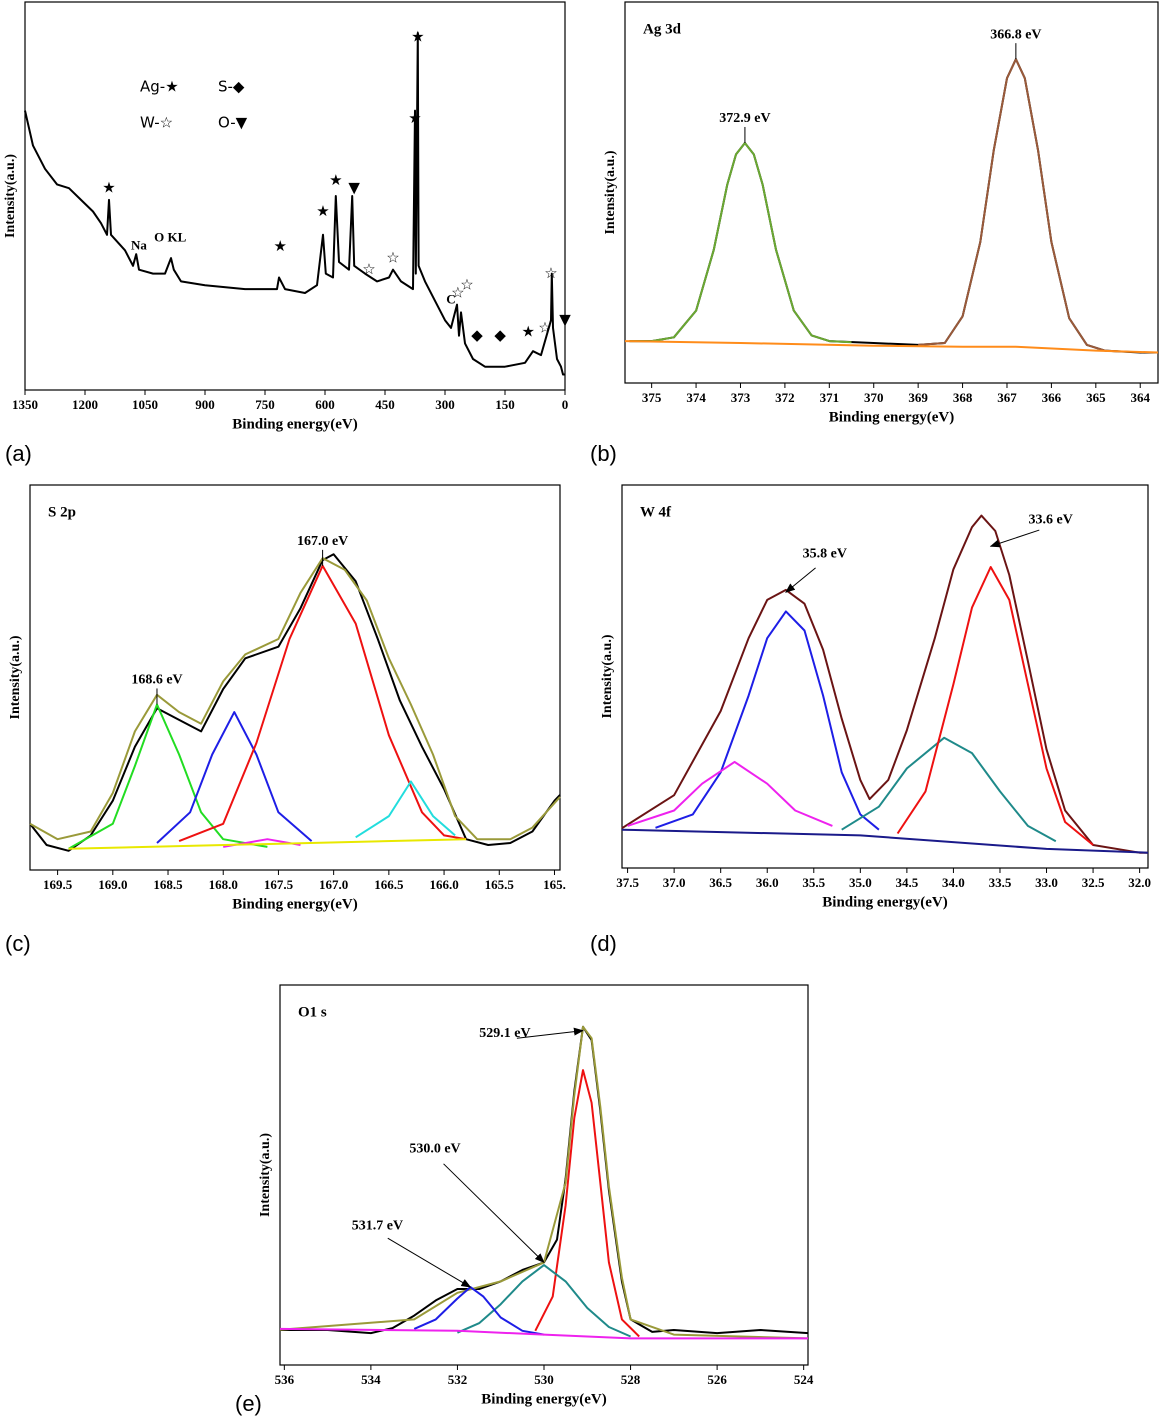 The image size is (1162, 1421). Describe the element at coordinates (85, 404) in the screenshot. I see `x-tick-label: 1200` at that location.